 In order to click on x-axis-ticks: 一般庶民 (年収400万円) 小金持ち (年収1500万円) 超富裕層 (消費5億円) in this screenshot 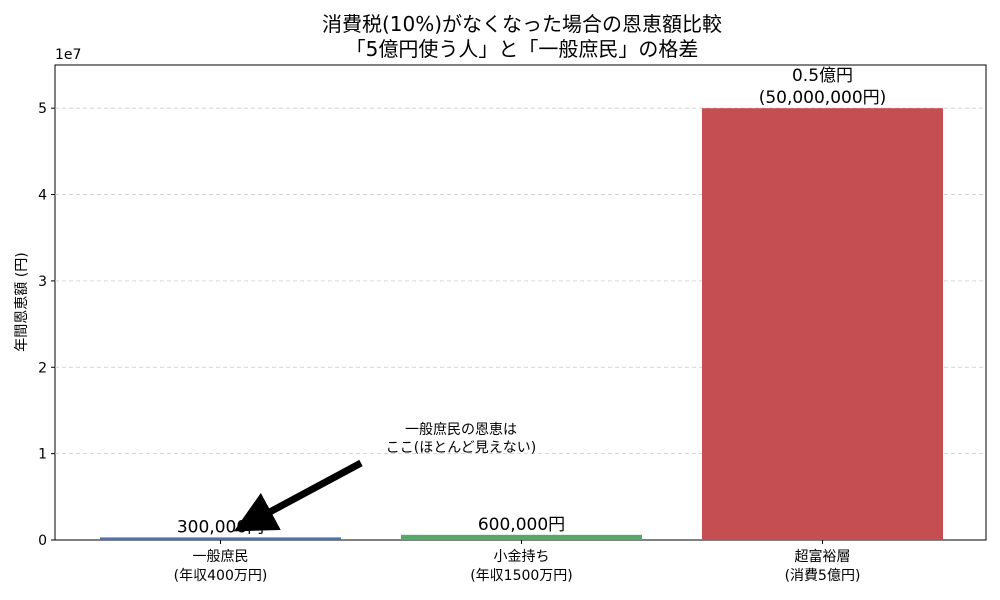, I will do `click(517, 562)`.